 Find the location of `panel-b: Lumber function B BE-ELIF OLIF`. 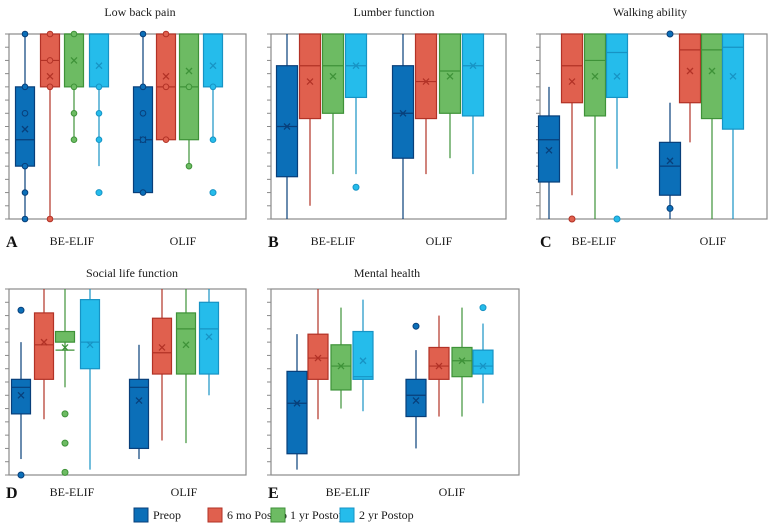

panel-b: Lumber function B BE-ELIF OLIF is located at coordinates (387, 128).